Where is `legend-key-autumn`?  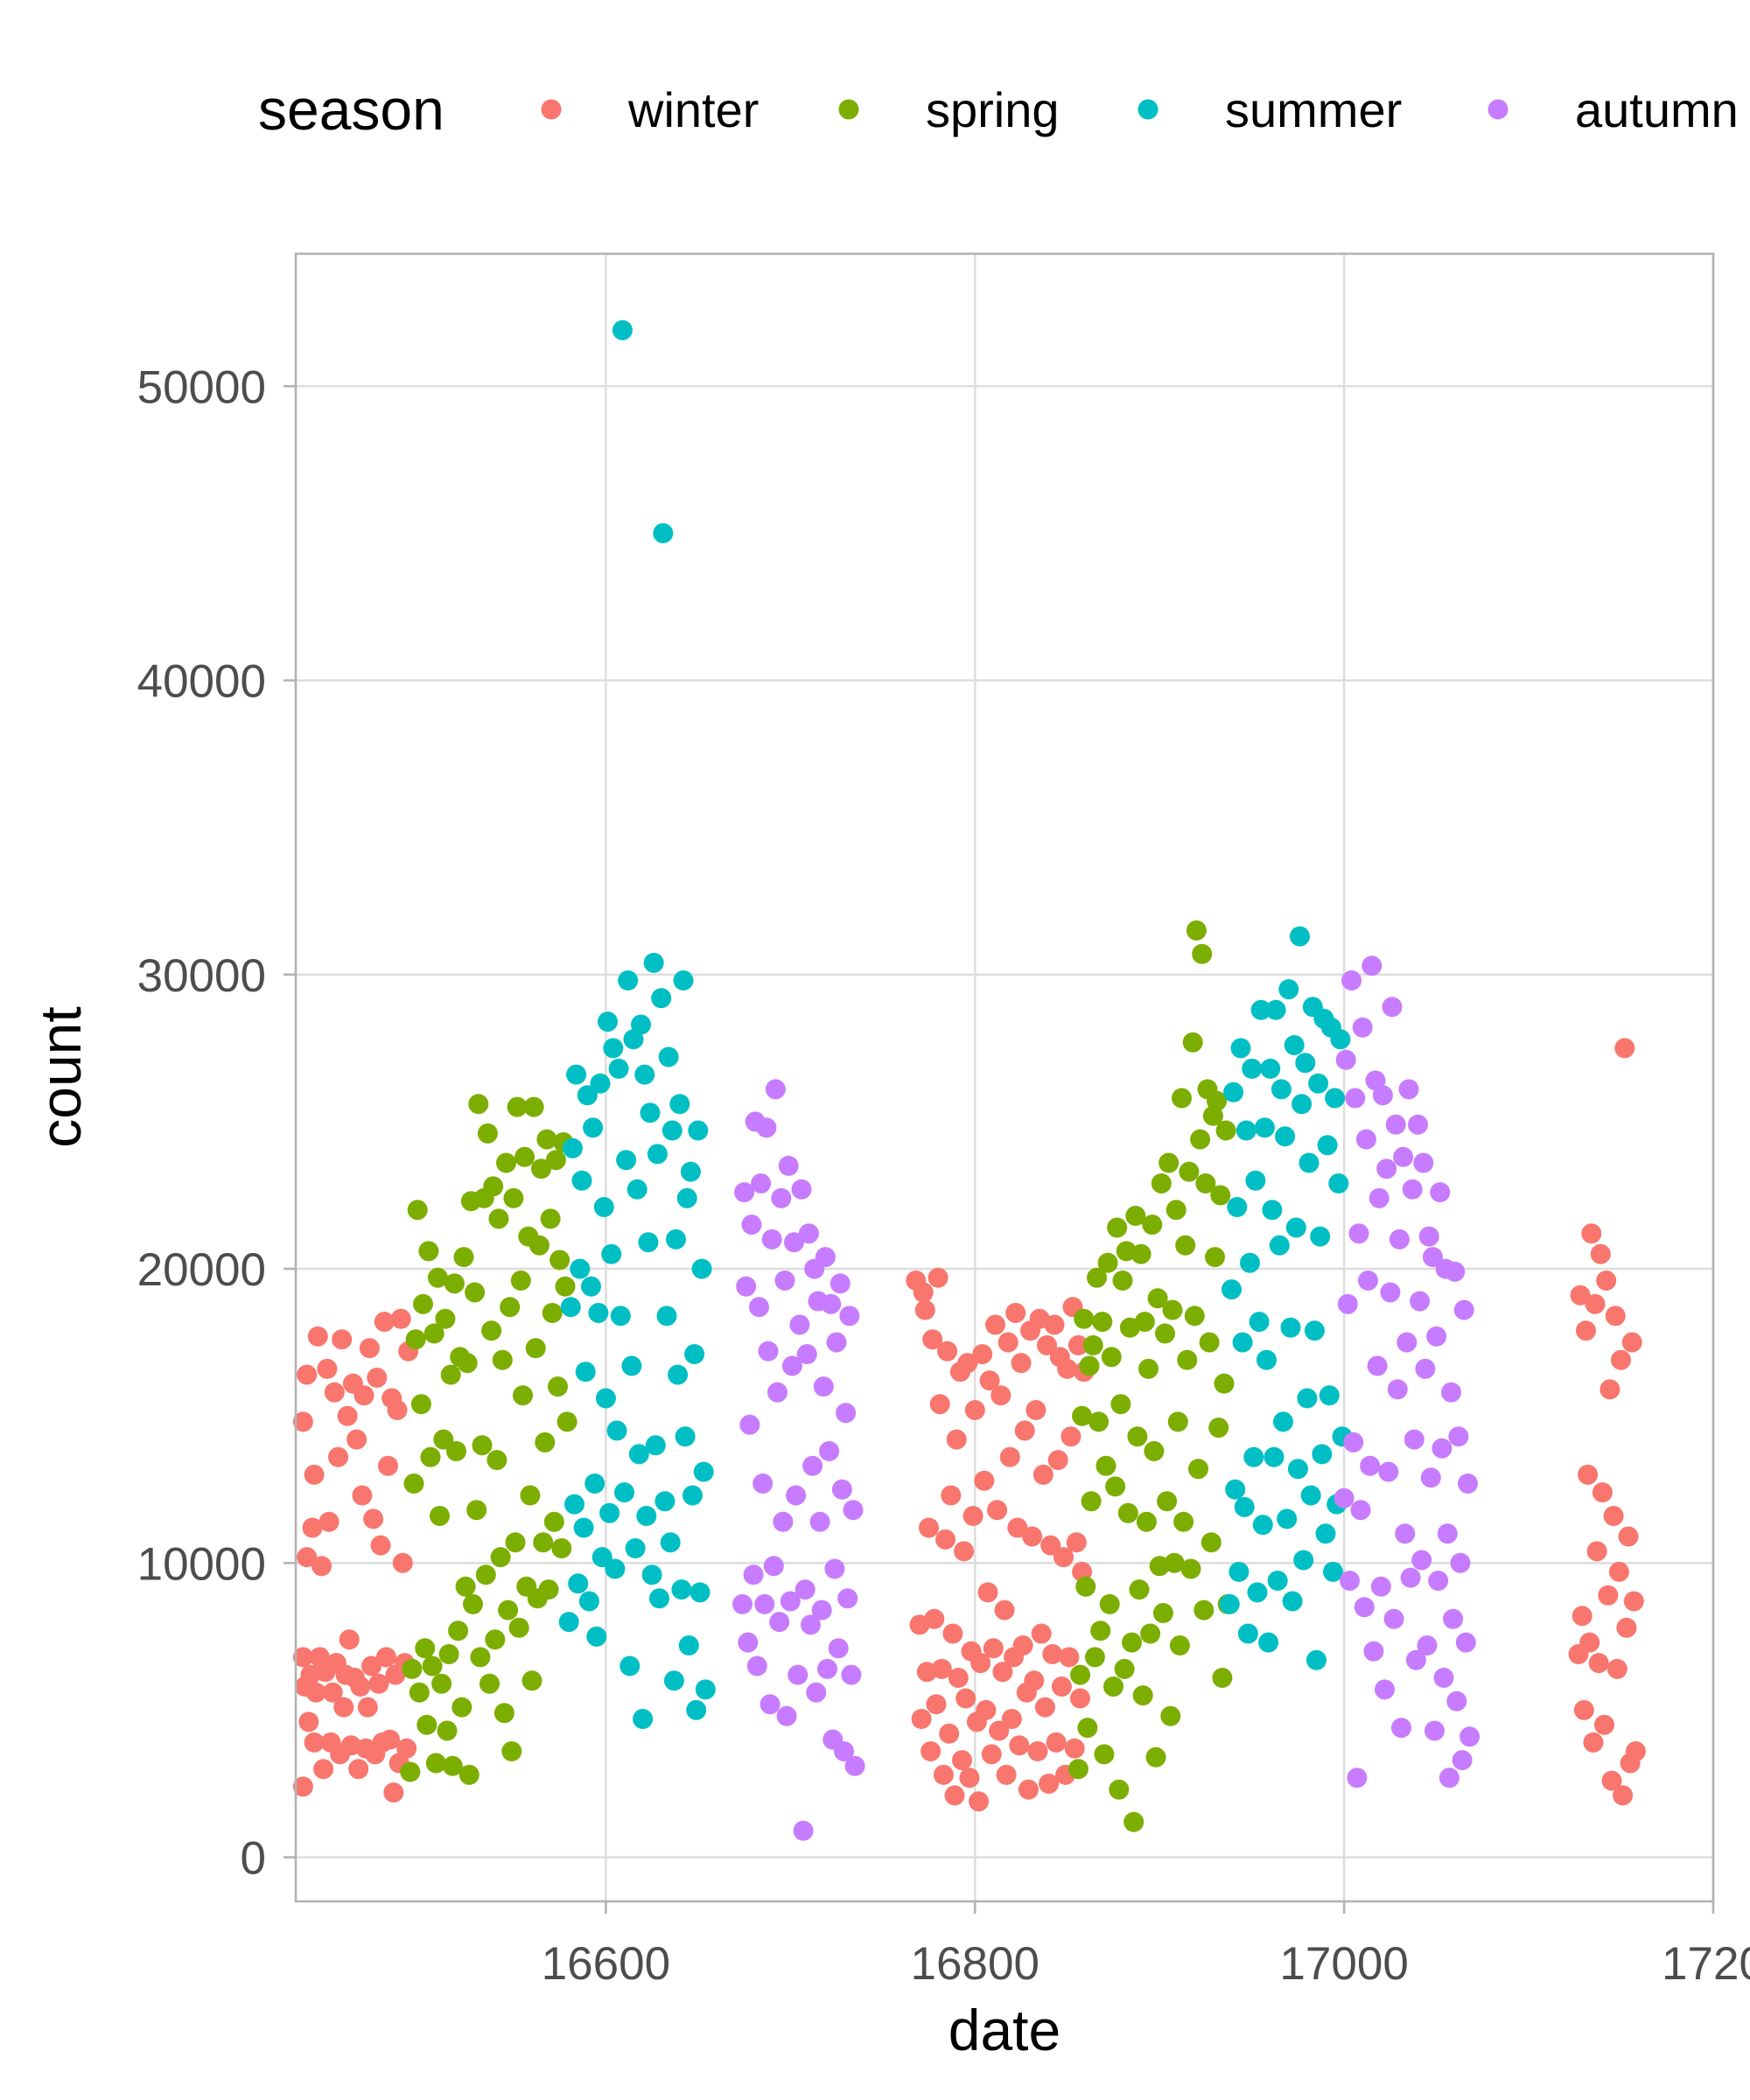
legend-key-autumn is located at coordinates (1498, 109).